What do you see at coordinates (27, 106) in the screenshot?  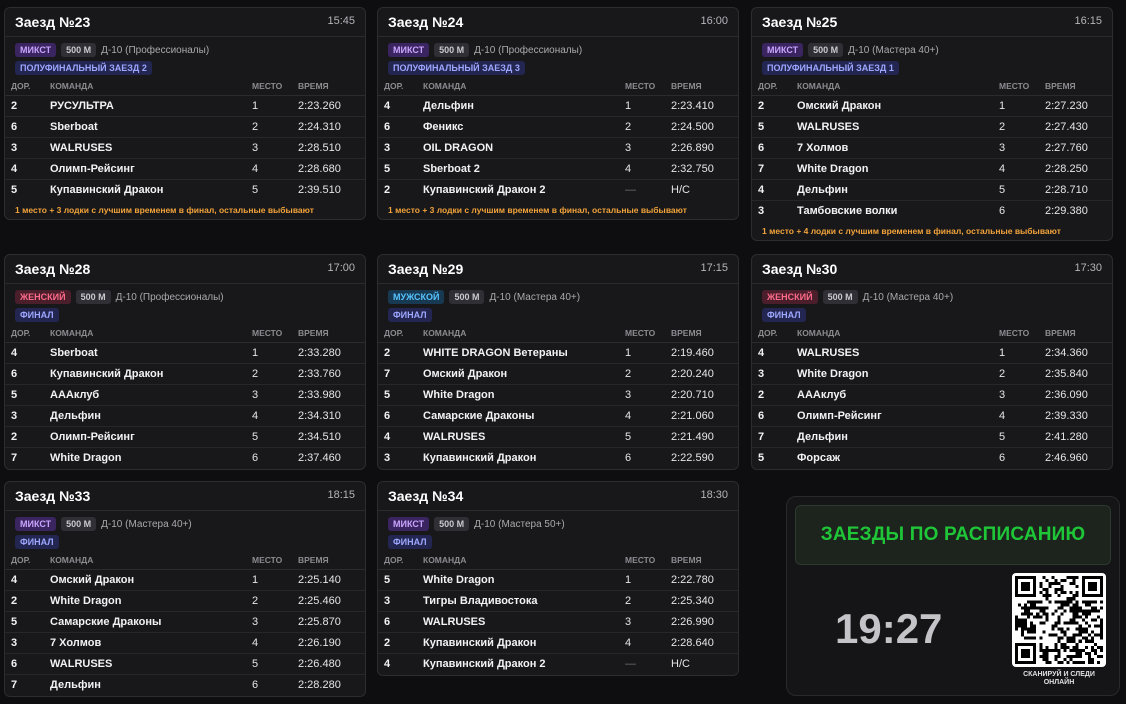 I see `lane-cell: 2` at bounding box center [27, 106].